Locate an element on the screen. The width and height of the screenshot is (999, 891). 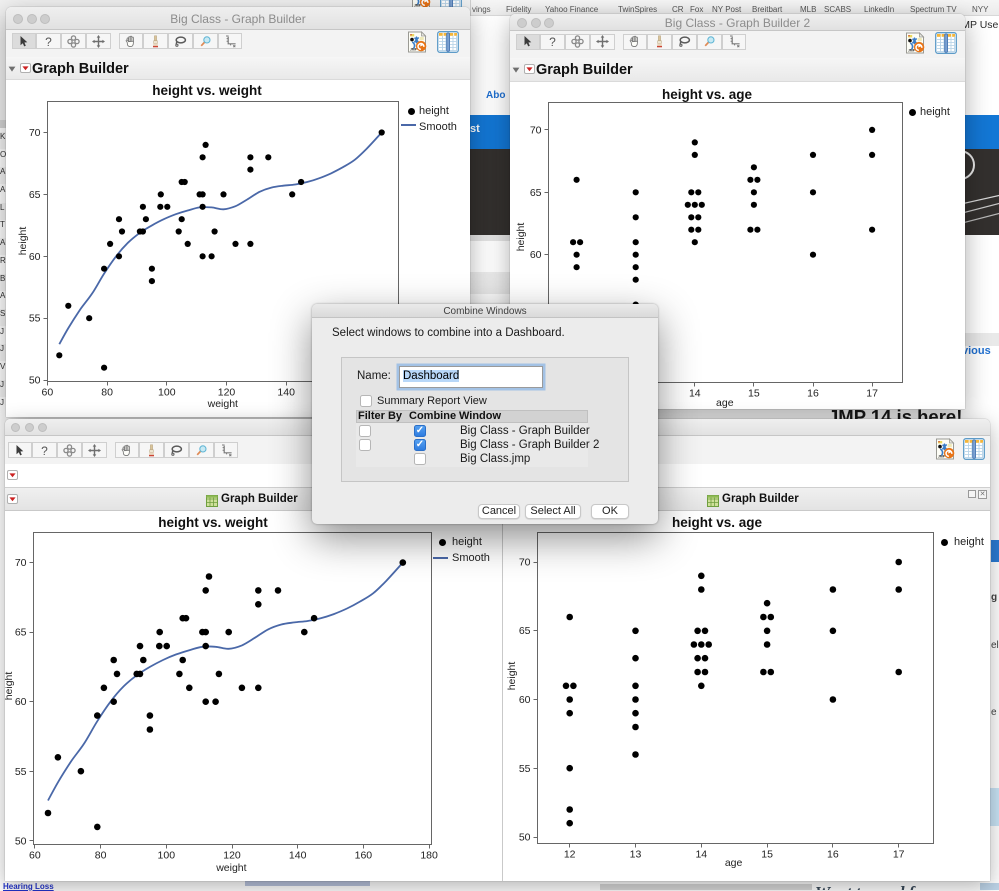
svg-text: 160 is located at coordinates (364, 856).